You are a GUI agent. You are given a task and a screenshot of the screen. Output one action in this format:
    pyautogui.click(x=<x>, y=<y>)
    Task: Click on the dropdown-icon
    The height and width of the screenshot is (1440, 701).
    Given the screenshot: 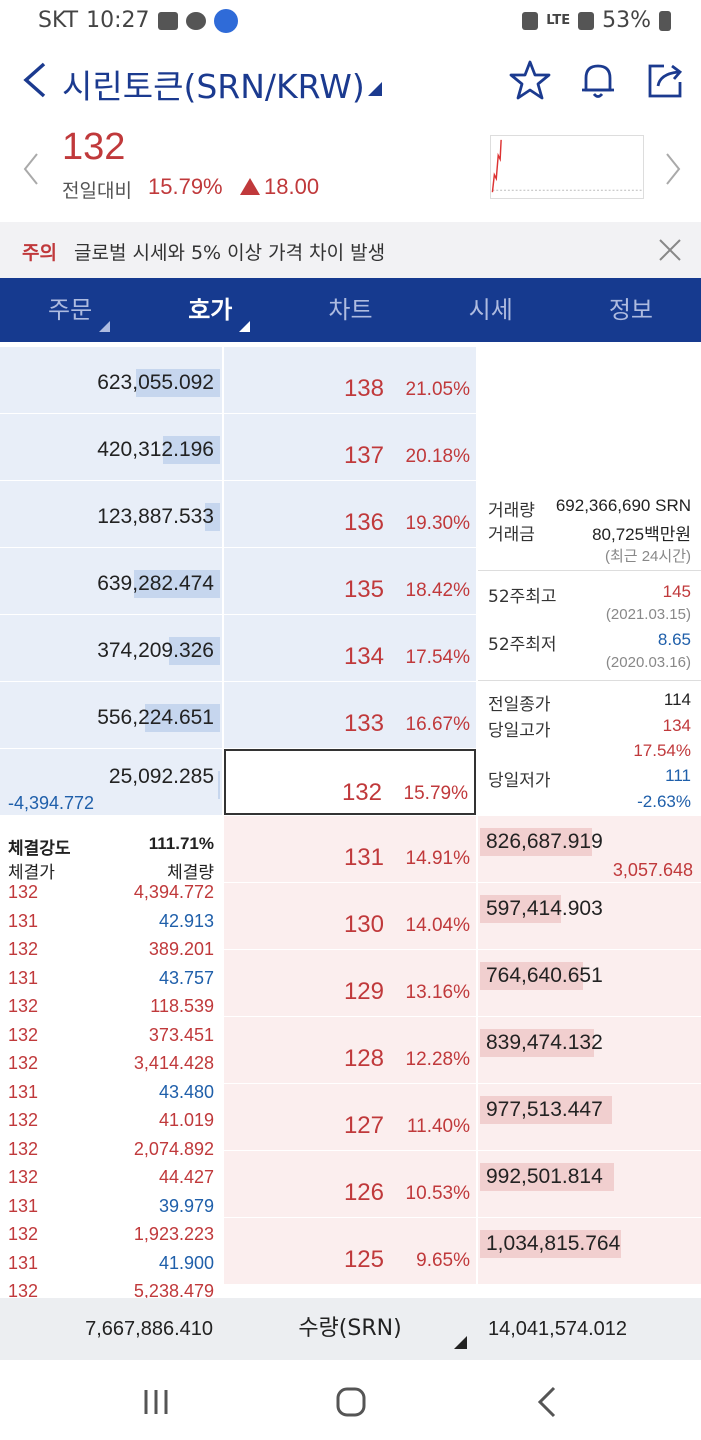 What is the action you would take?
    pyautogui.click(x=460, y=1342)
    